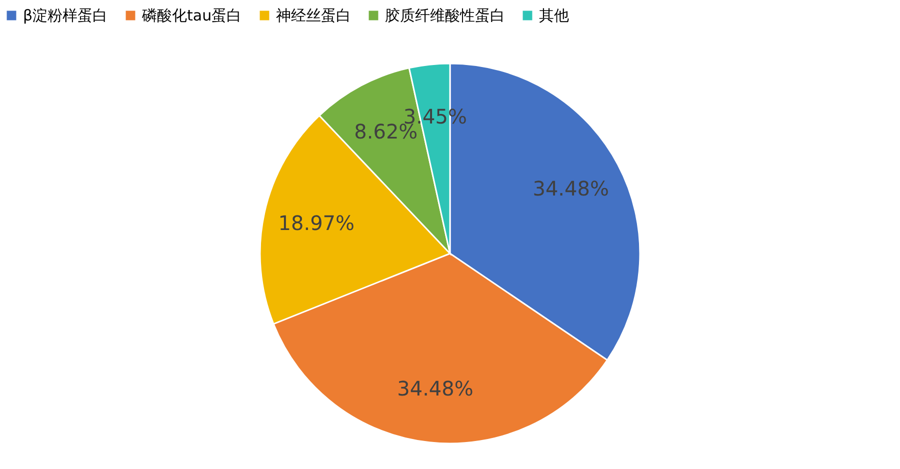  I want to click on legend-label: 磷酸化tau蛋白, so click(191, 15).